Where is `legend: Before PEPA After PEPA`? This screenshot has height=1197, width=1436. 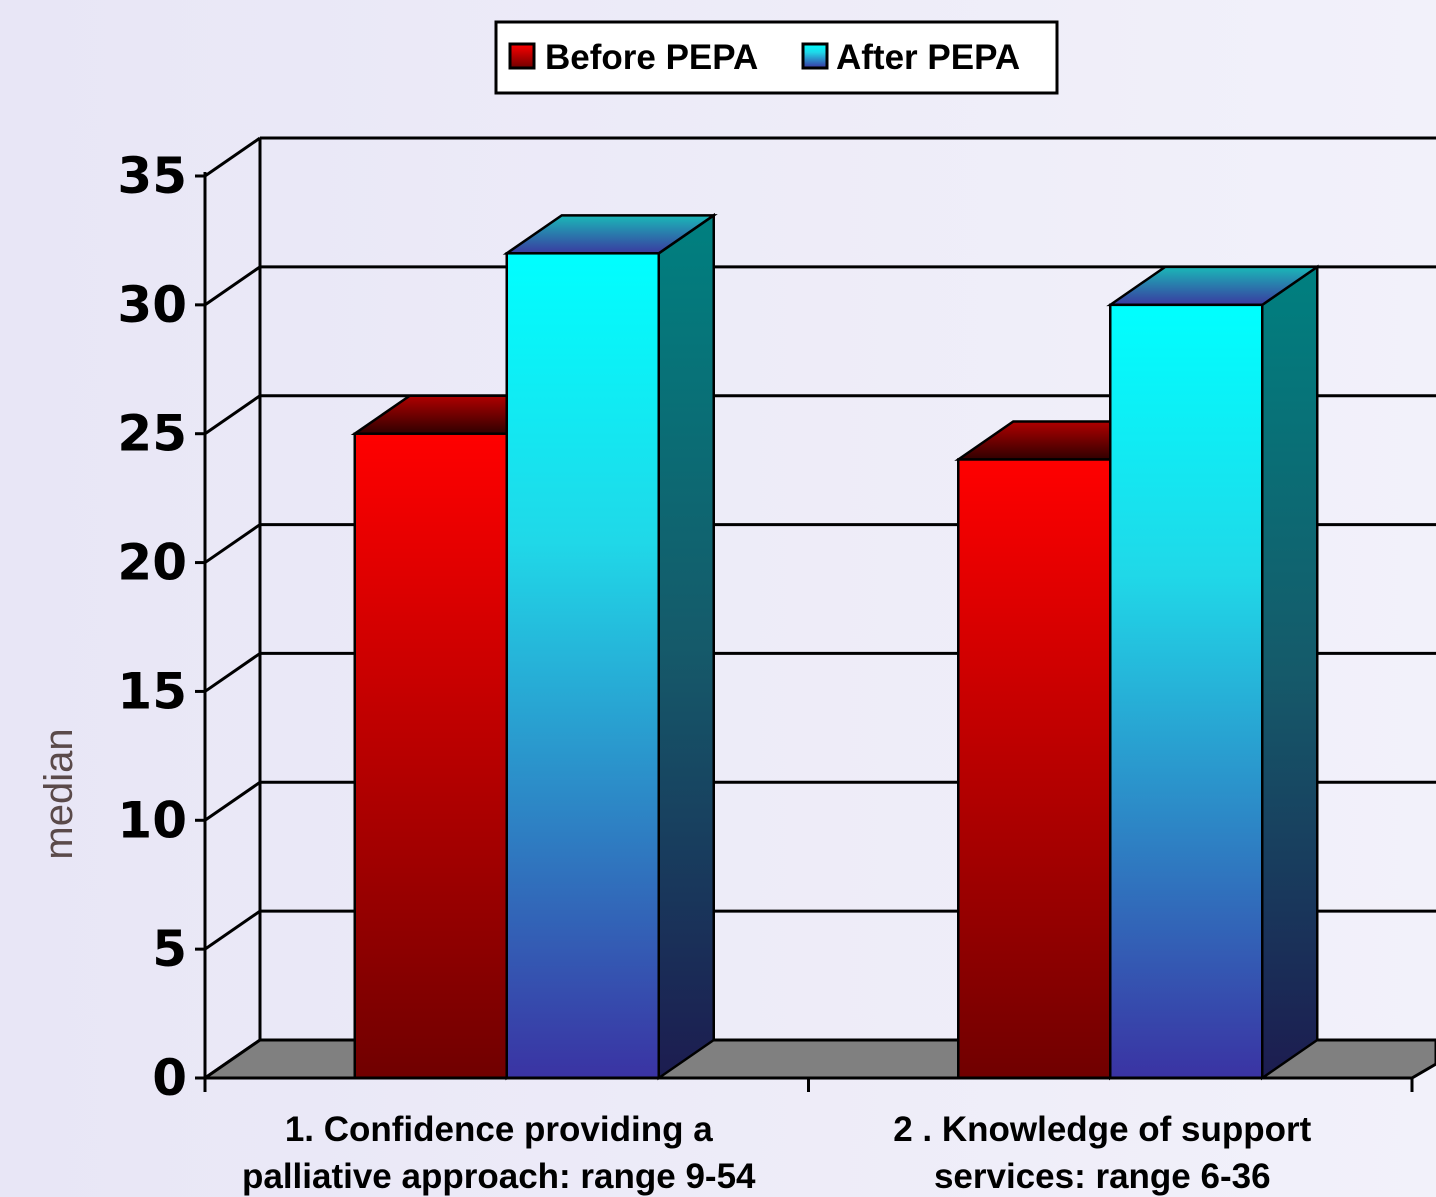
legend: Before PEPA After PEPA is located at coordinates (776, 57).